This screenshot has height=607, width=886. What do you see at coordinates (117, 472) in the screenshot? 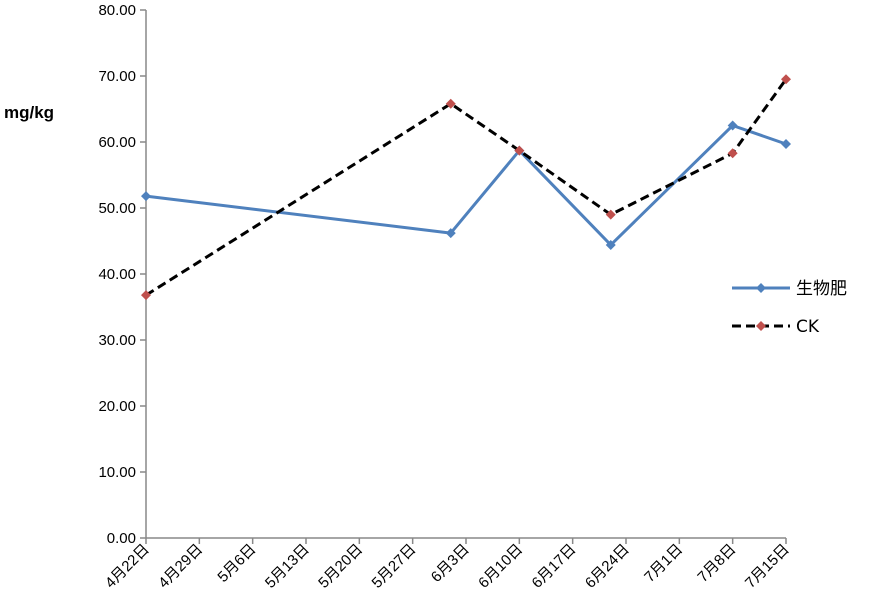
I see `y-tick-label: 10.00` at bounding box center [117, 472].